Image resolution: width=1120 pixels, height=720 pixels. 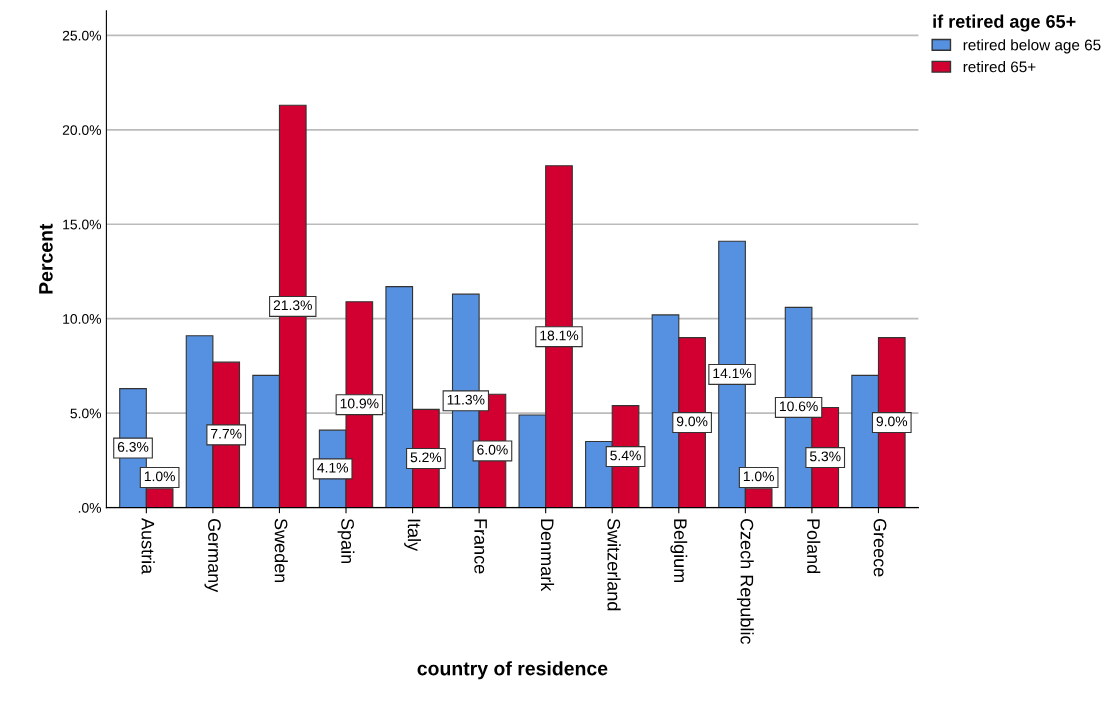 I want to click on x-tick-label: Belgium, so click(x=679, y=551).